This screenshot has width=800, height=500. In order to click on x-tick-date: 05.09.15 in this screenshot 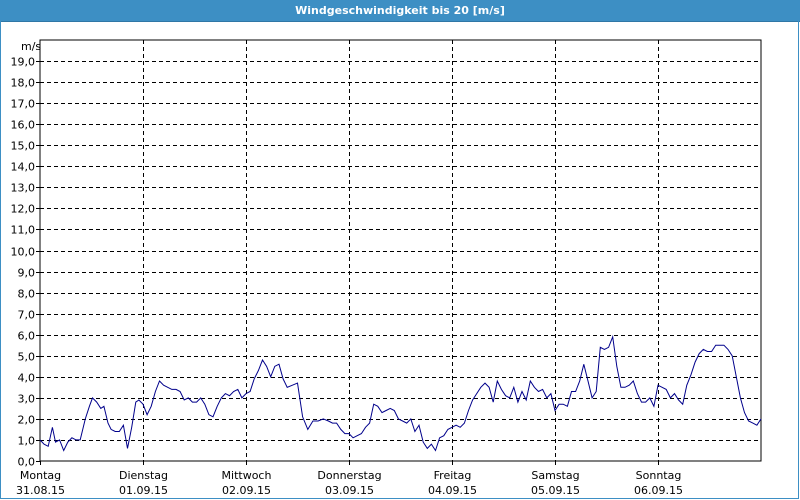, I will do `click(555, 490)`.